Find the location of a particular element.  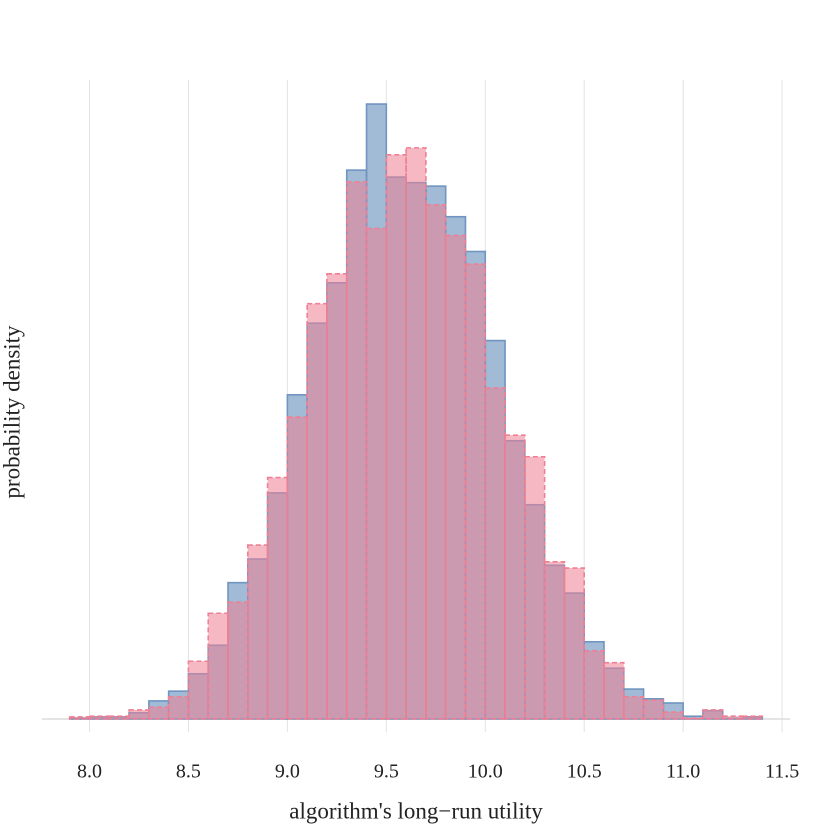

x-tick-label: 9.5 is located at coordinates (386, 772).